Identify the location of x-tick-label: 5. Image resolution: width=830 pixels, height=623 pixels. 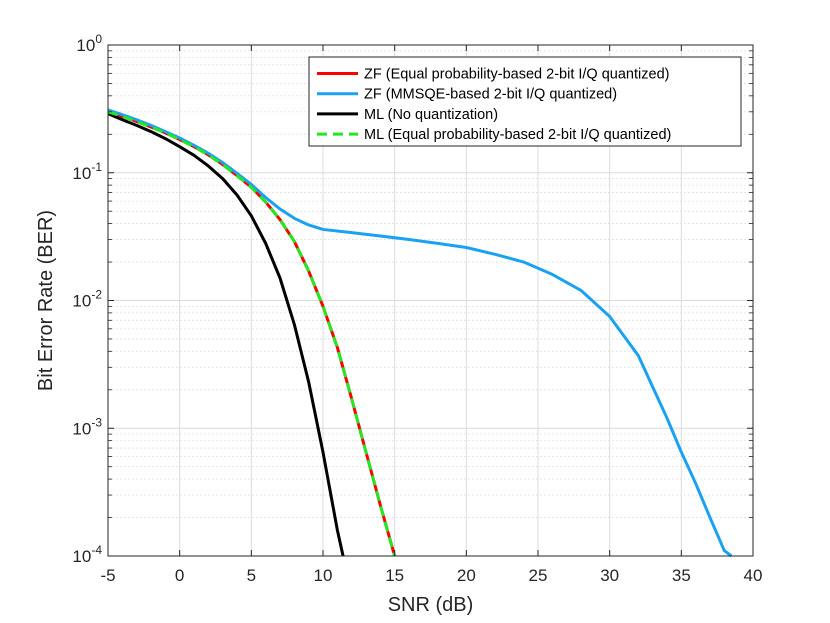
(251, 575).